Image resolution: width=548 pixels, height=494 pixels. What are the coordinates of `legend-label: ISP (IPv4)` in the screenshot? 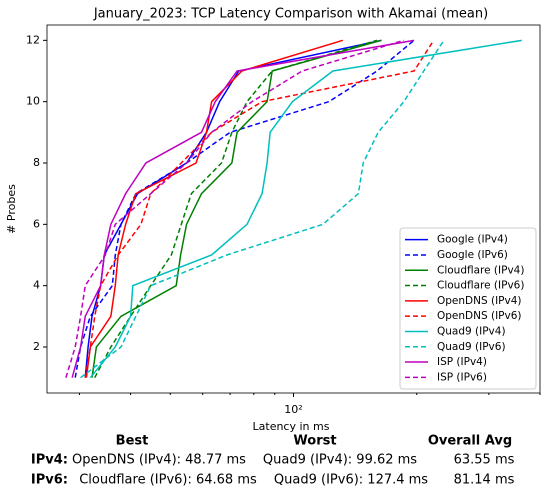 It's located at (462, 362).